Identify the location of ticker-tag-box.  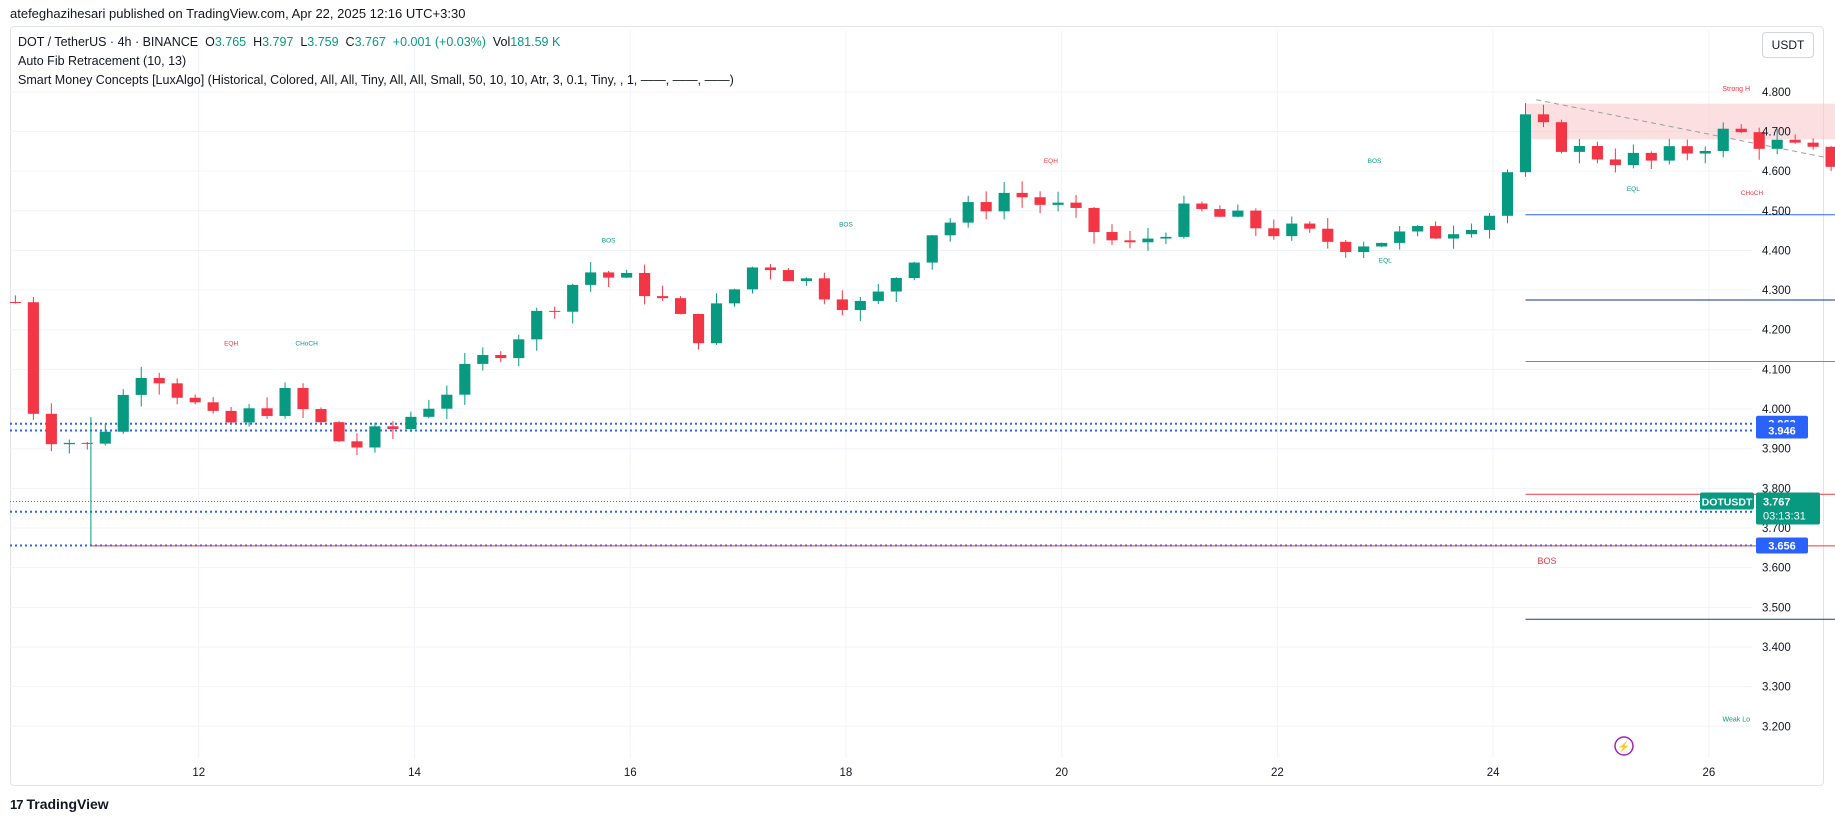
(1727, 501).